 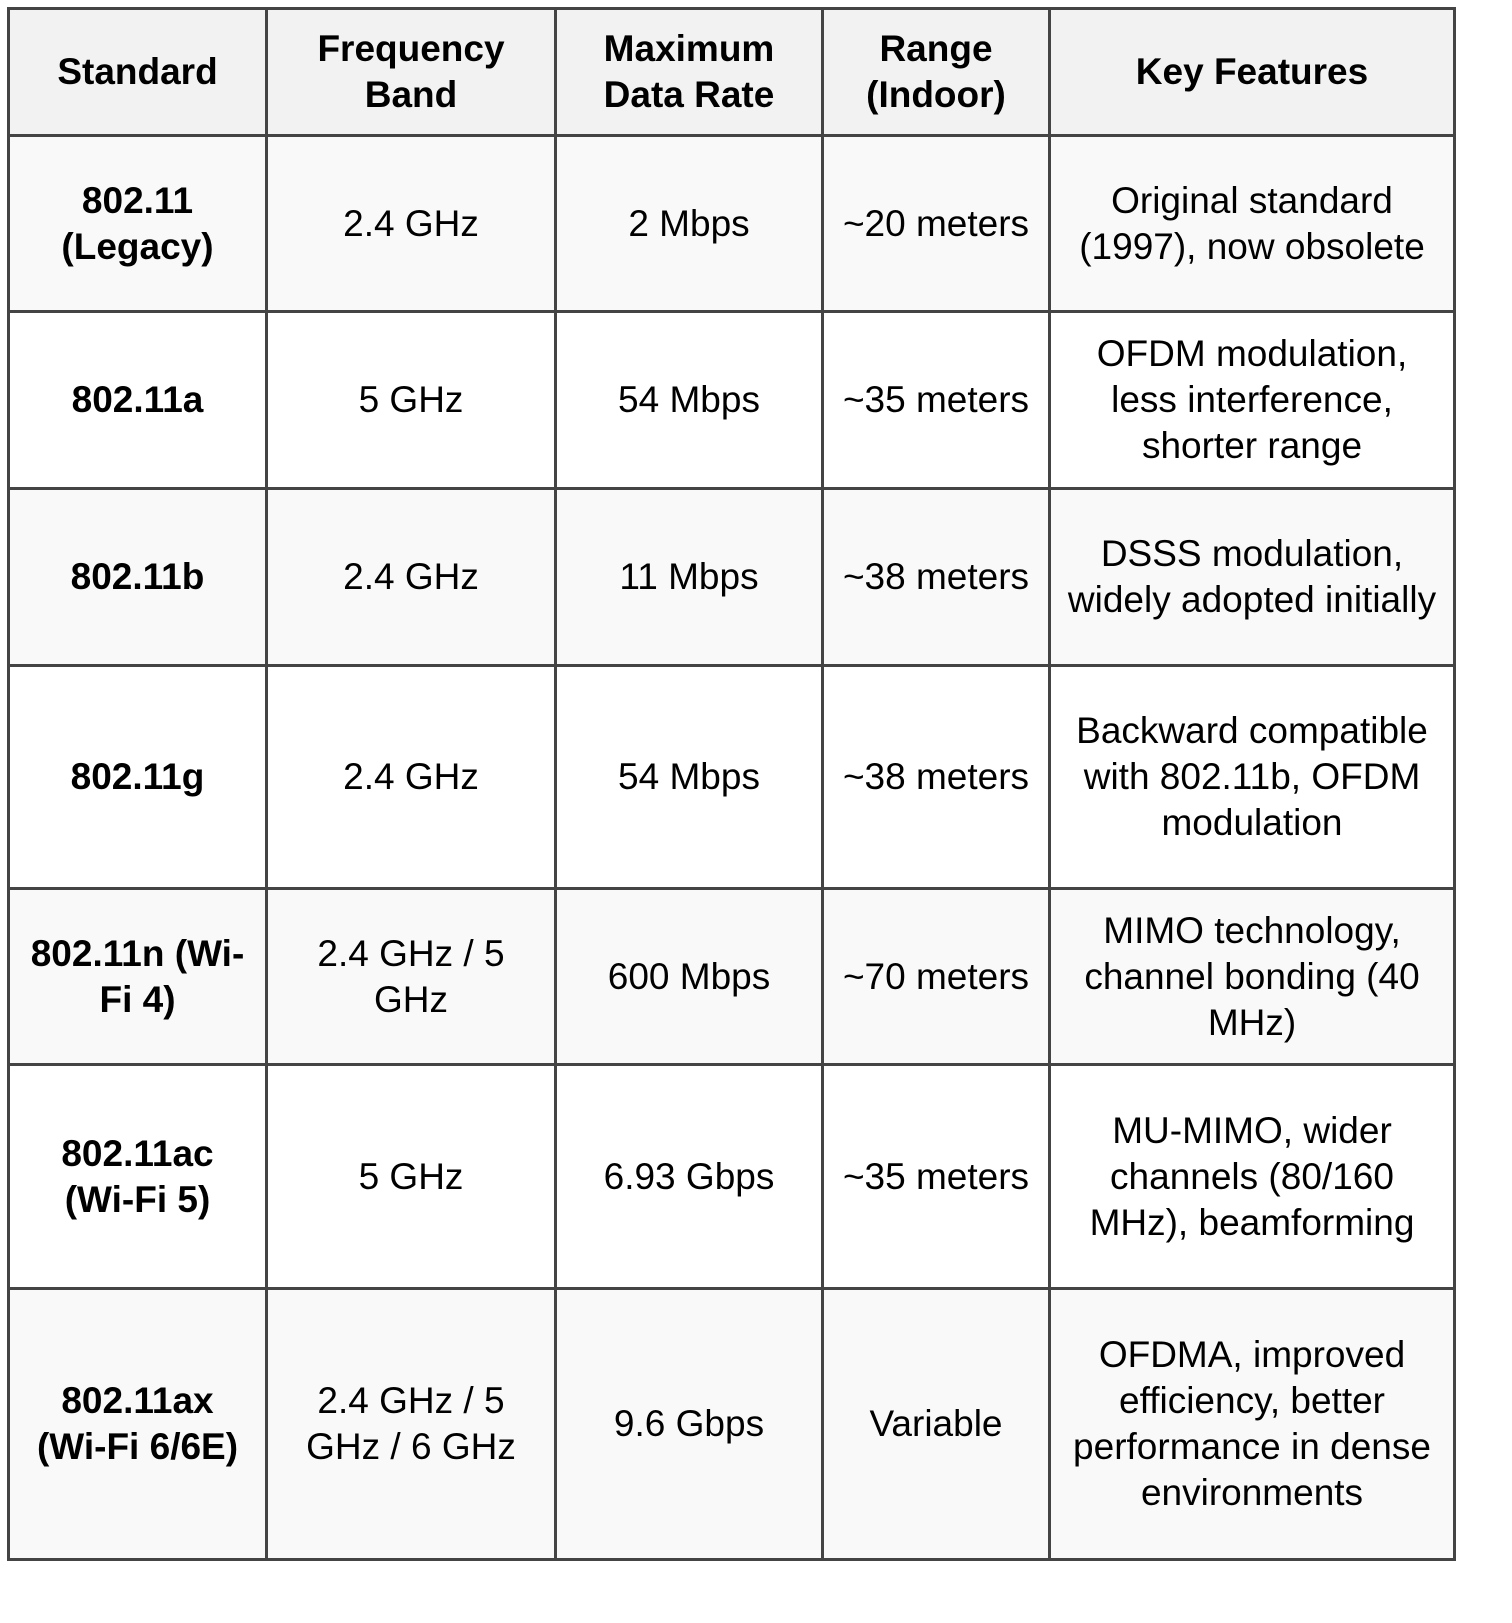 What do you see at coordinates (936, 976) in the screenshot?
I see `cell-range: ~70 meters` at bounding box center [936, 976].